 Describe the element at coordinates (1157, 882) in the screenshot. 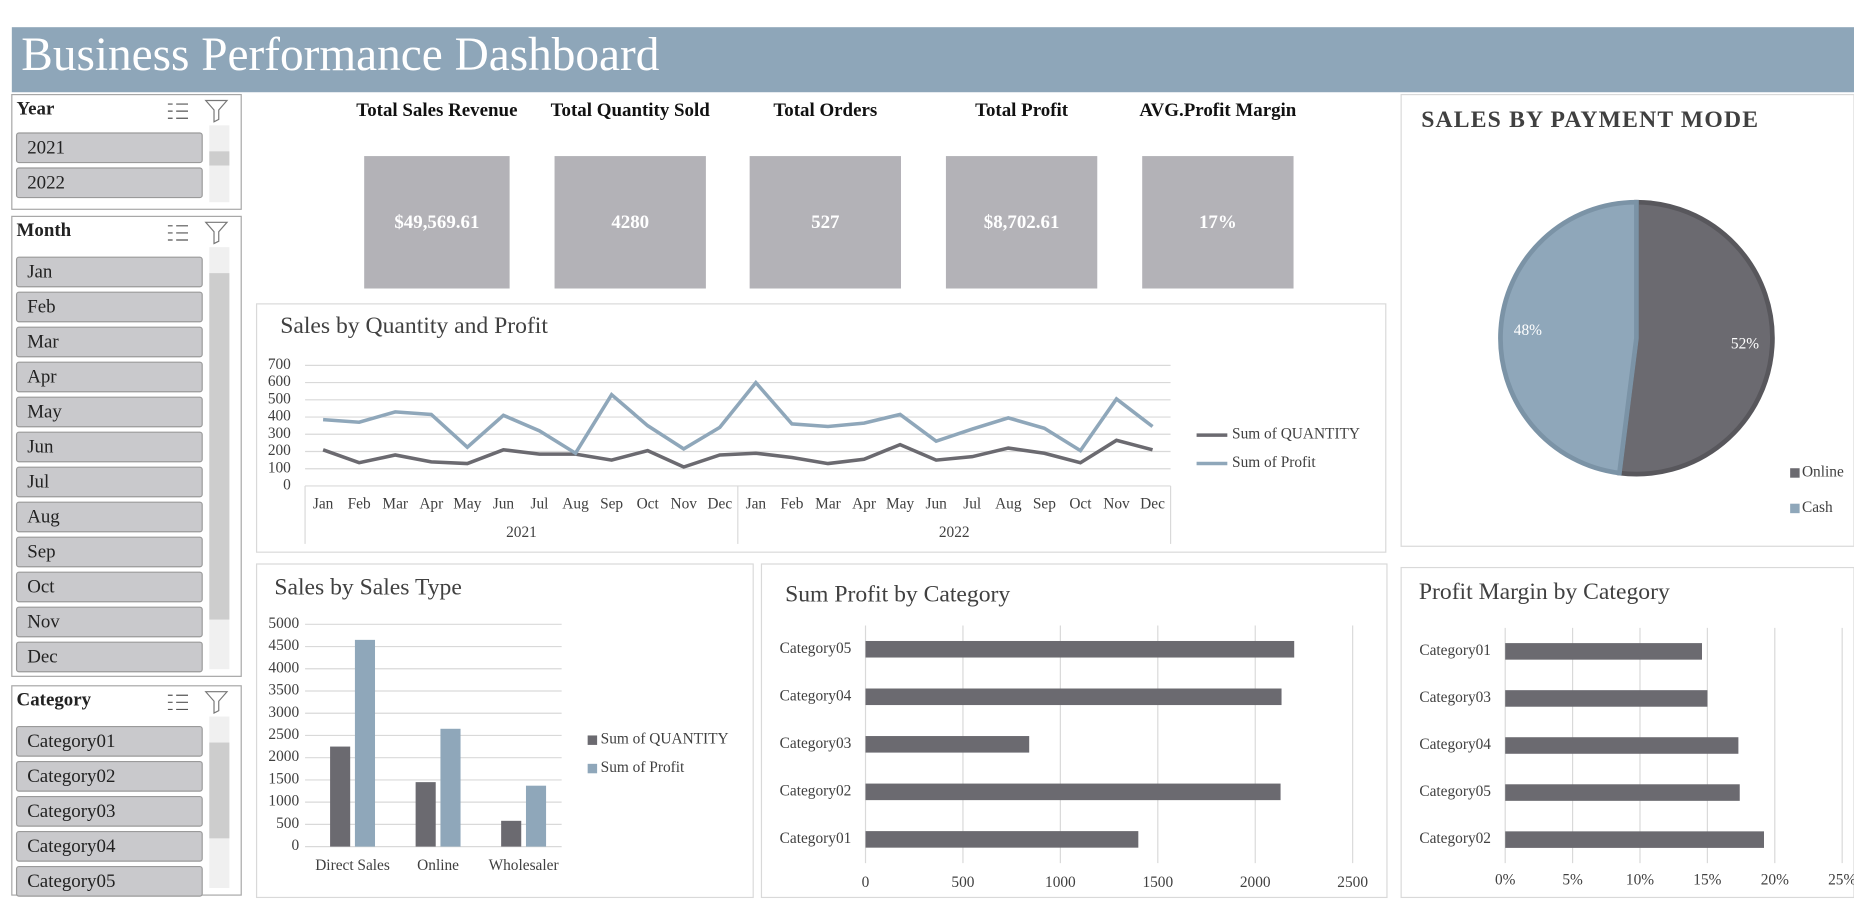

I see `x-tick-label: 1500` at that location.